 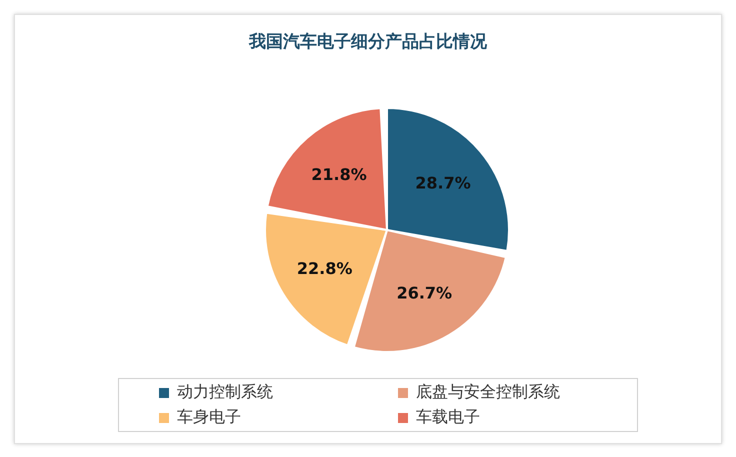 I want to click on data-label: 21.8%, so click(x=339, y=174).